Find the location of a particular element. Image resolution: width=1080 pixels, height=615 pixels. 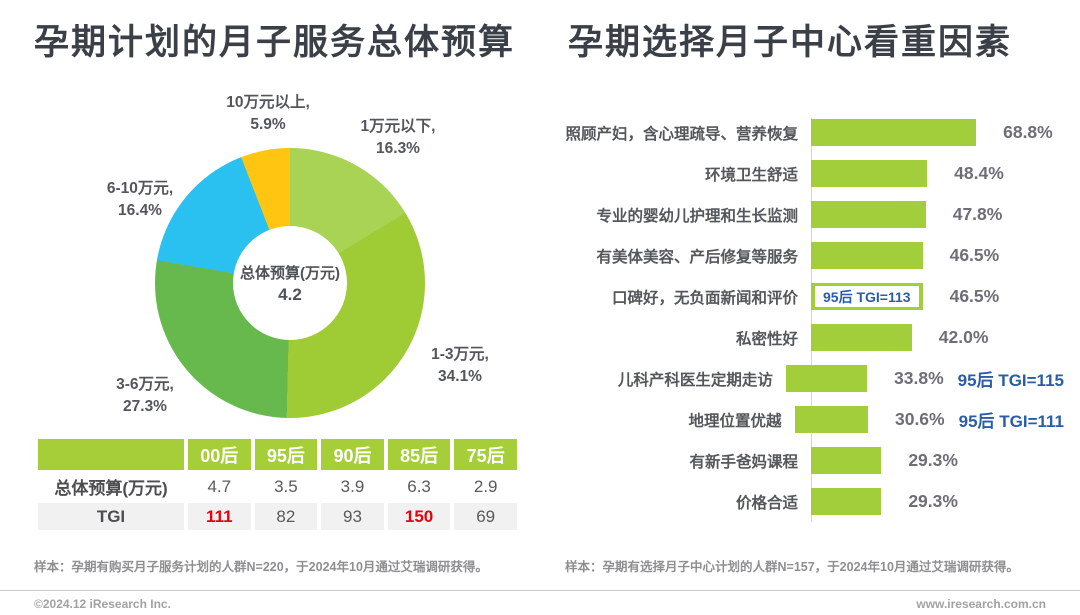

table-cell: 4.7 is located at coordinates (219, 486).